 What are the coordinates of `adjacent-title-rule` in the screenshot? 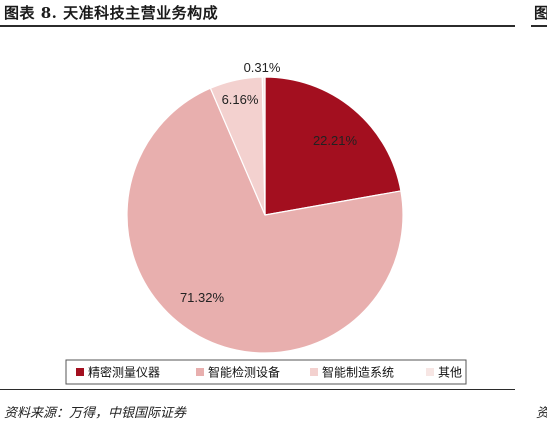 It's located at (539, 26).